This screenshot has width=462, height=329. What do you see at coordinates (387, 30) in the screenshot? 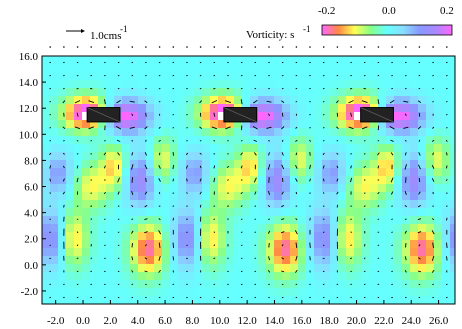
I see `colorbar-gradient` at bounding box center [387, 30].